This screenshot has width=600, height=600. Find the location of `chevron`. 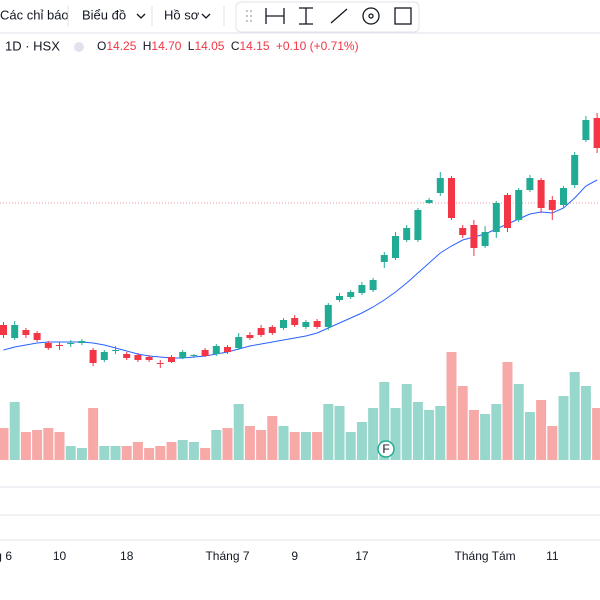

chevron is located at coordinates (141, 16).